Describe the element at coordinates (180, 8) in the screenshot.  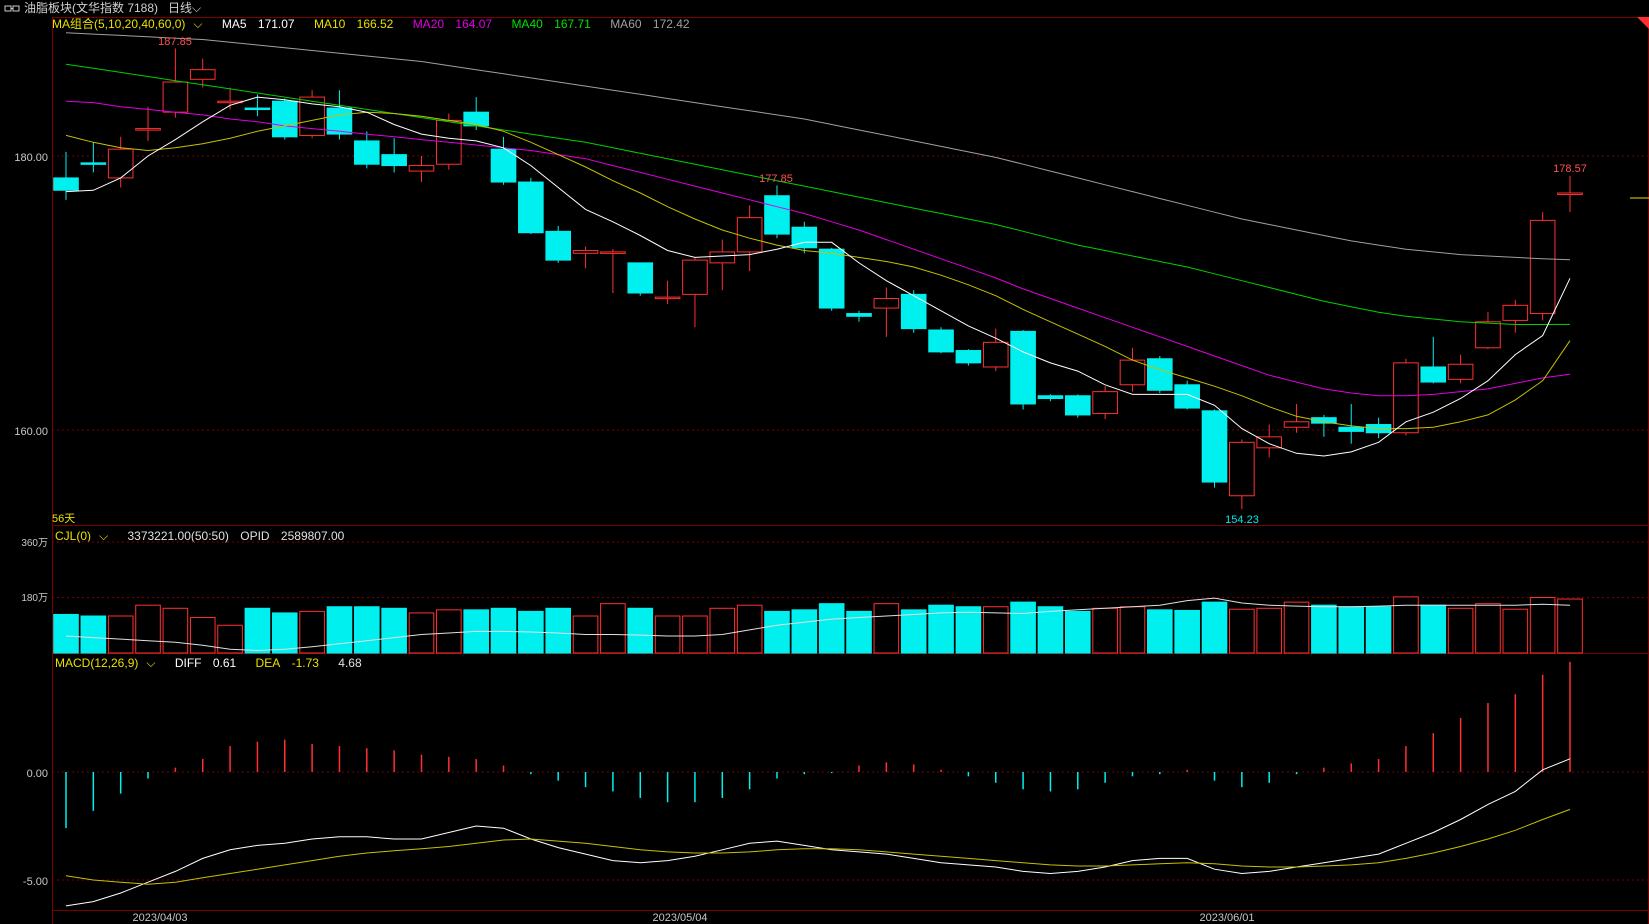
I see `period-label: 日线` at that location.